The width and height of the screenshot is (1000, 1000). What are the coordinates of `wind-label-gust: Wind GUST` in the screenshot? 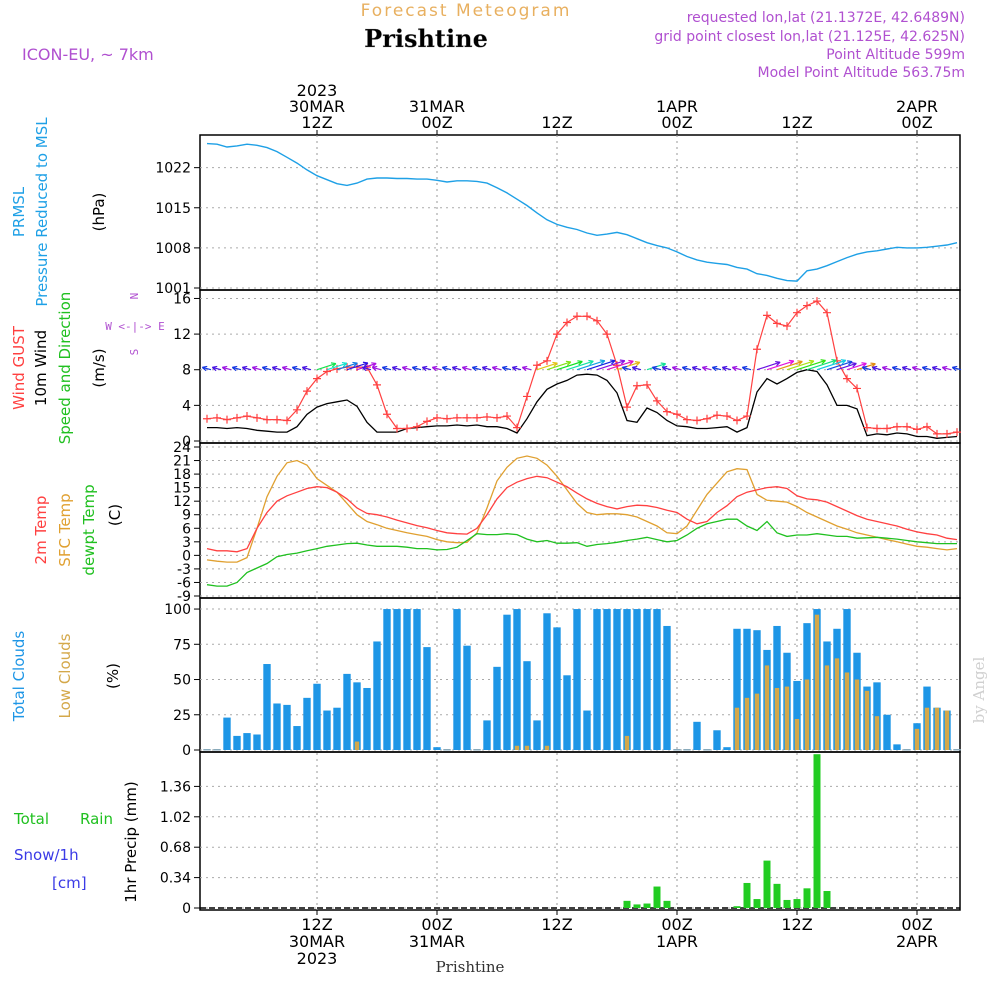 It's located at (19, 367).